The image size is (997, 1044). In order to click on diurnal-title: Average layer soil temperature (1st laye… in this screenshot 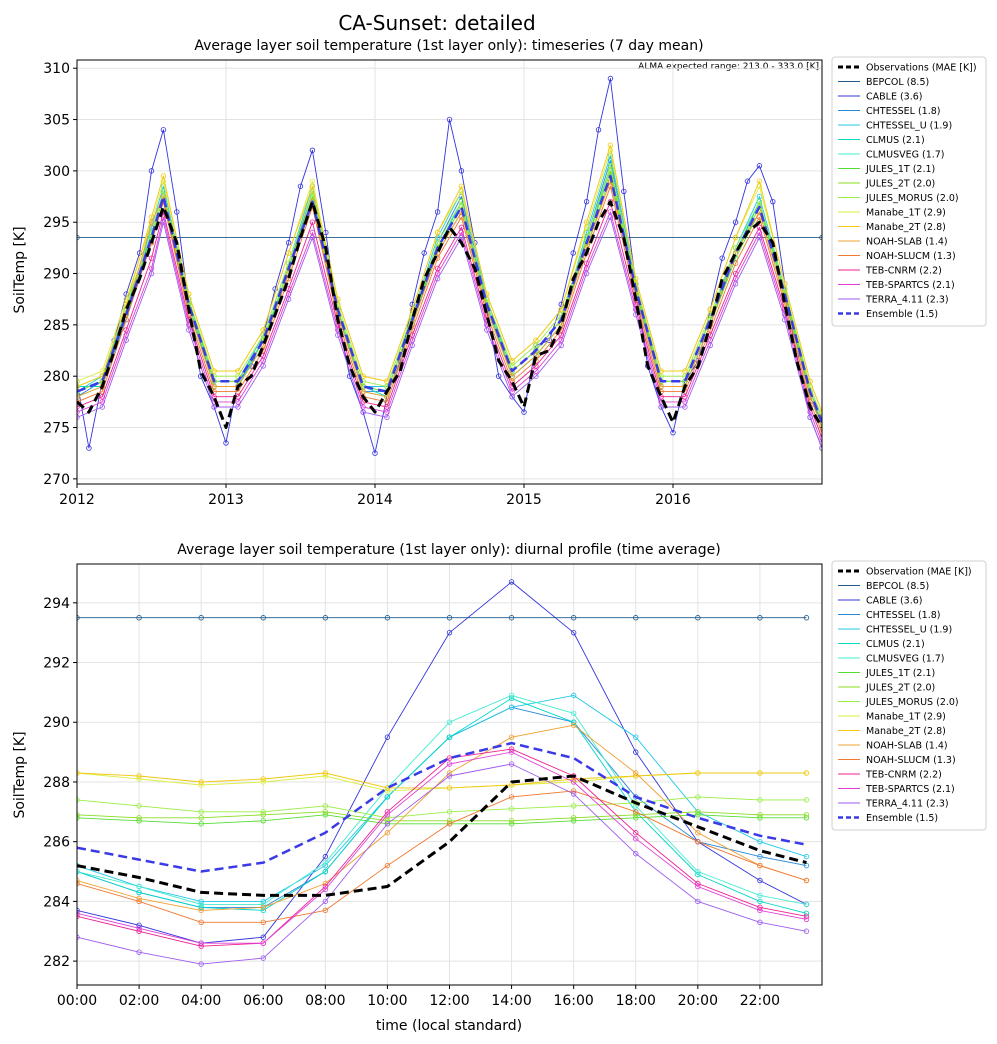, I will do `click(448, 550)`.